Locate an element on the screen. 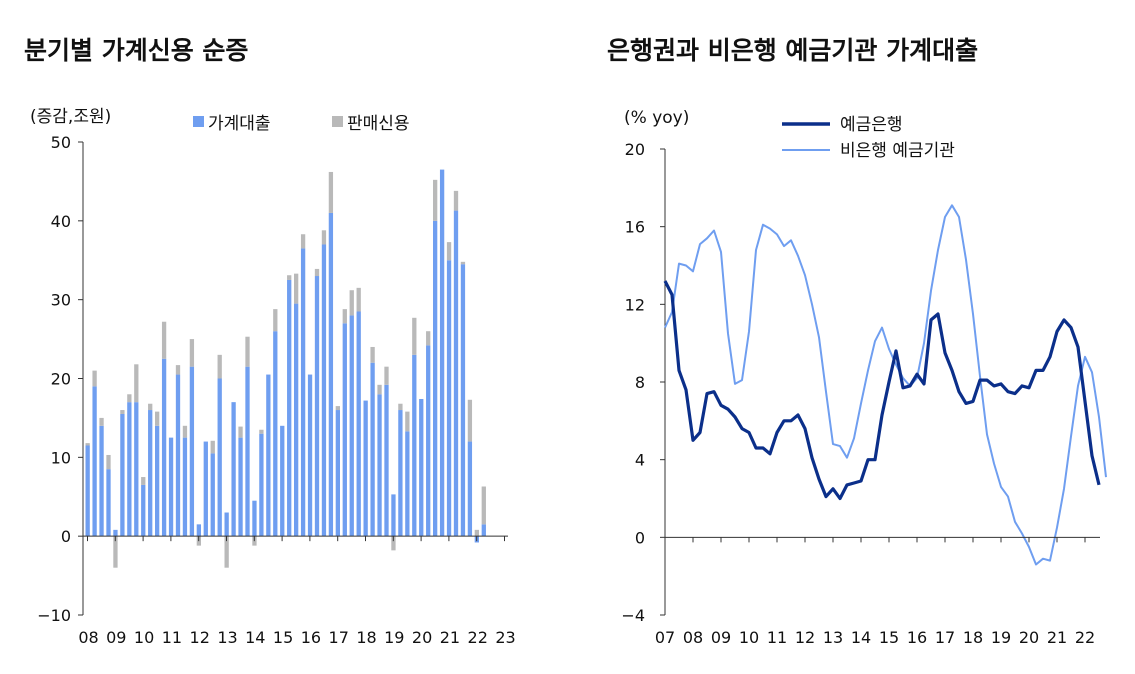  right-x-tick-label: 13 is located at coordinates (833, 637).